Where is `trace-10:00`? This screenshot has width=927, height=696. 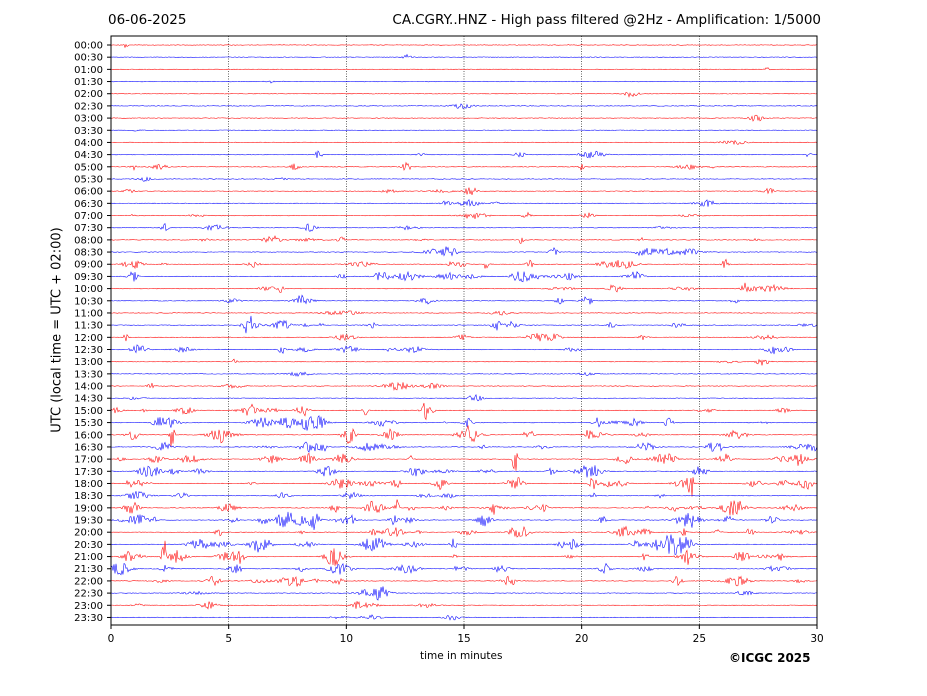 trace-10:00 is located at coordinates (464, 287).